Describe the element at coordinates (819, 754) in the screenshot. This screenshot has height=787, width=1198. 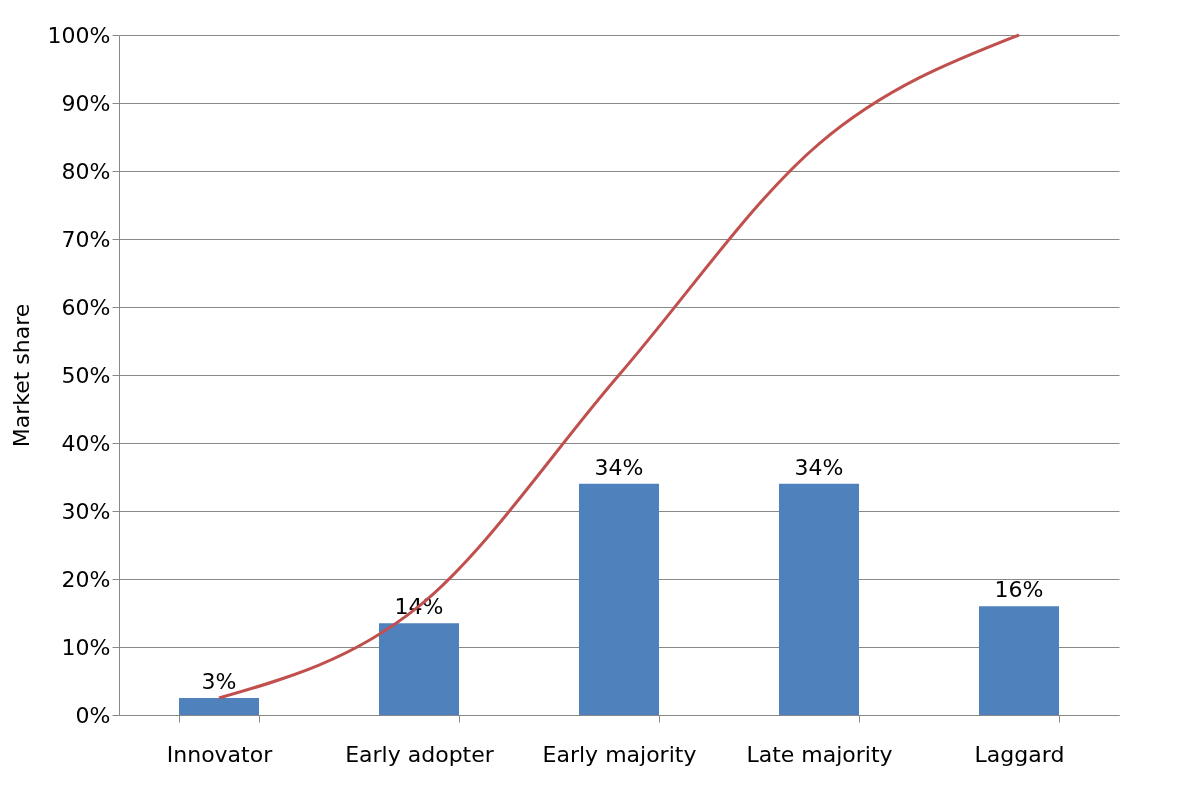
I see `x-tick-label: Late majority` at that location.